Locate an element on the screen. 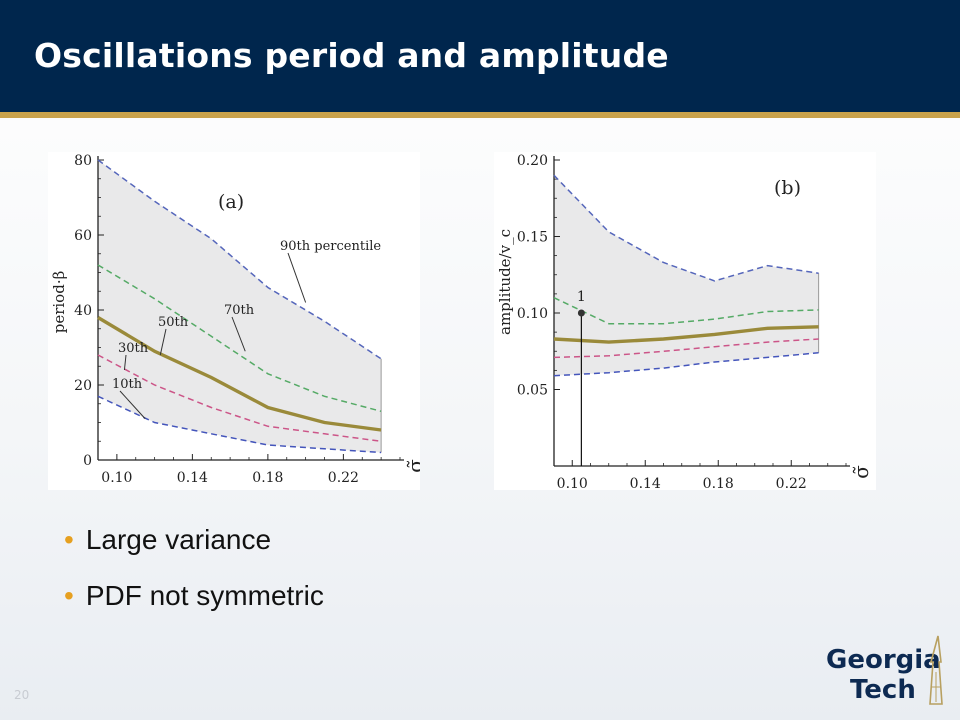  chart-a-y-tick-label: 40 is located at coordinates (83, 311).